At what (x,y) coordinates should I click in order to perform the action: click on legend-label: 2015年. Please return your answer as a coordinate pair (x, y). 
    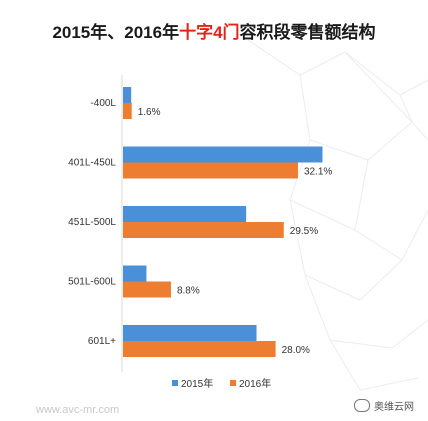
    Looking at the image, I should click on (197, 383).